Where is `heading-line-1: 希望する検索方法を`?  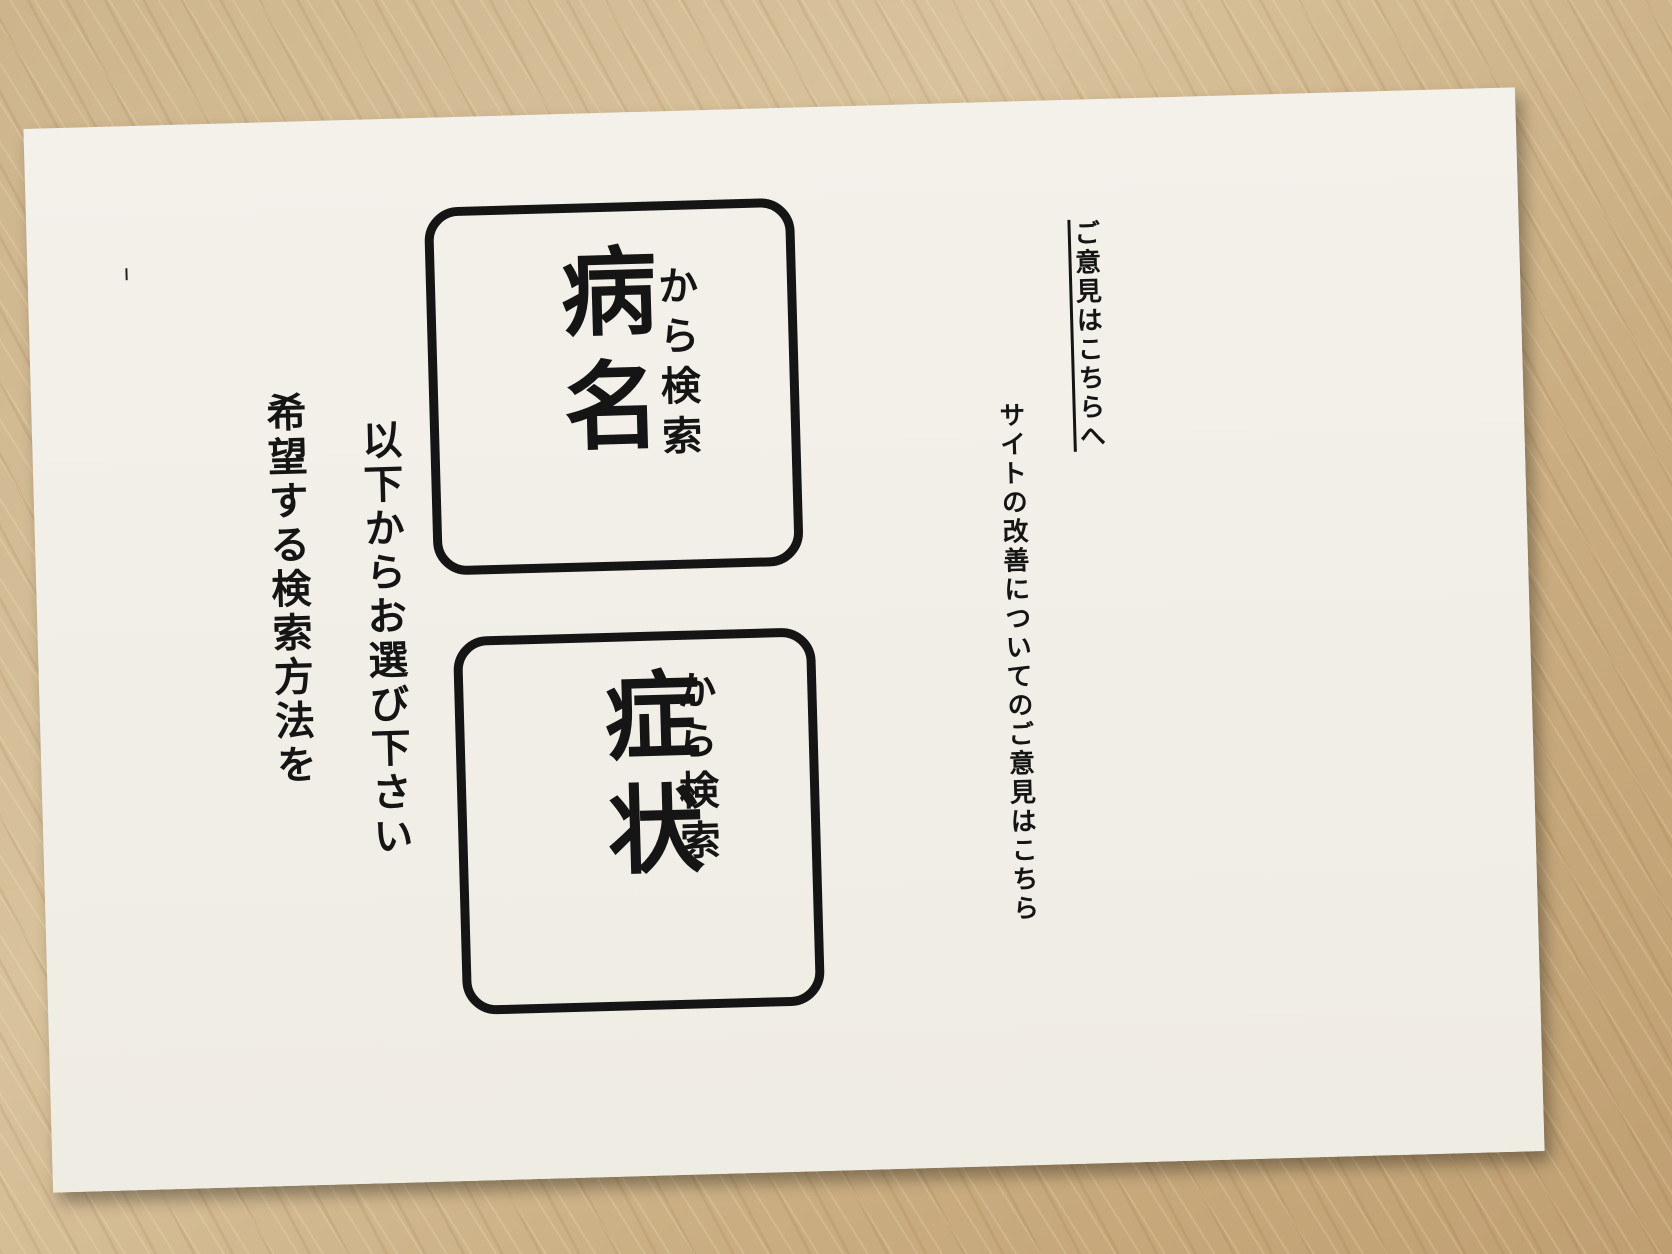 heading-line-1: 希望する検索方法を is located at coordinates (287, 590).